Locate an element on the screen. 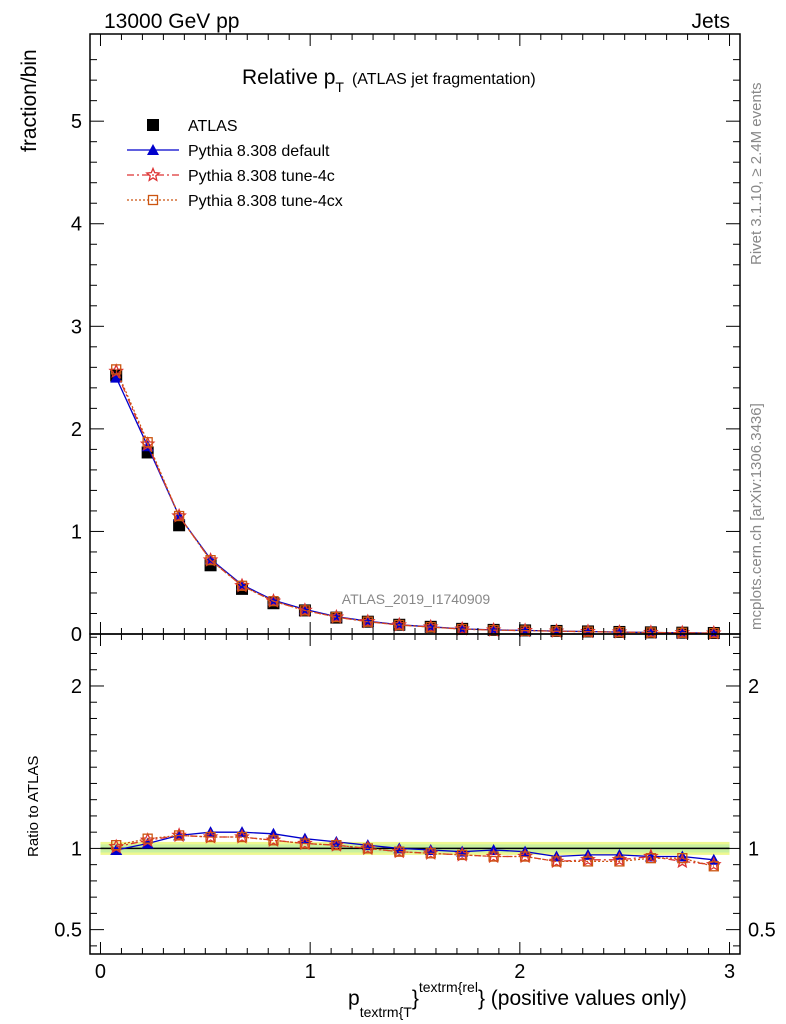 Image resolution: width=786 pixels, height=1024 pixels. ratio-y-tick-label: 1 is located at coordinates (76, 849).